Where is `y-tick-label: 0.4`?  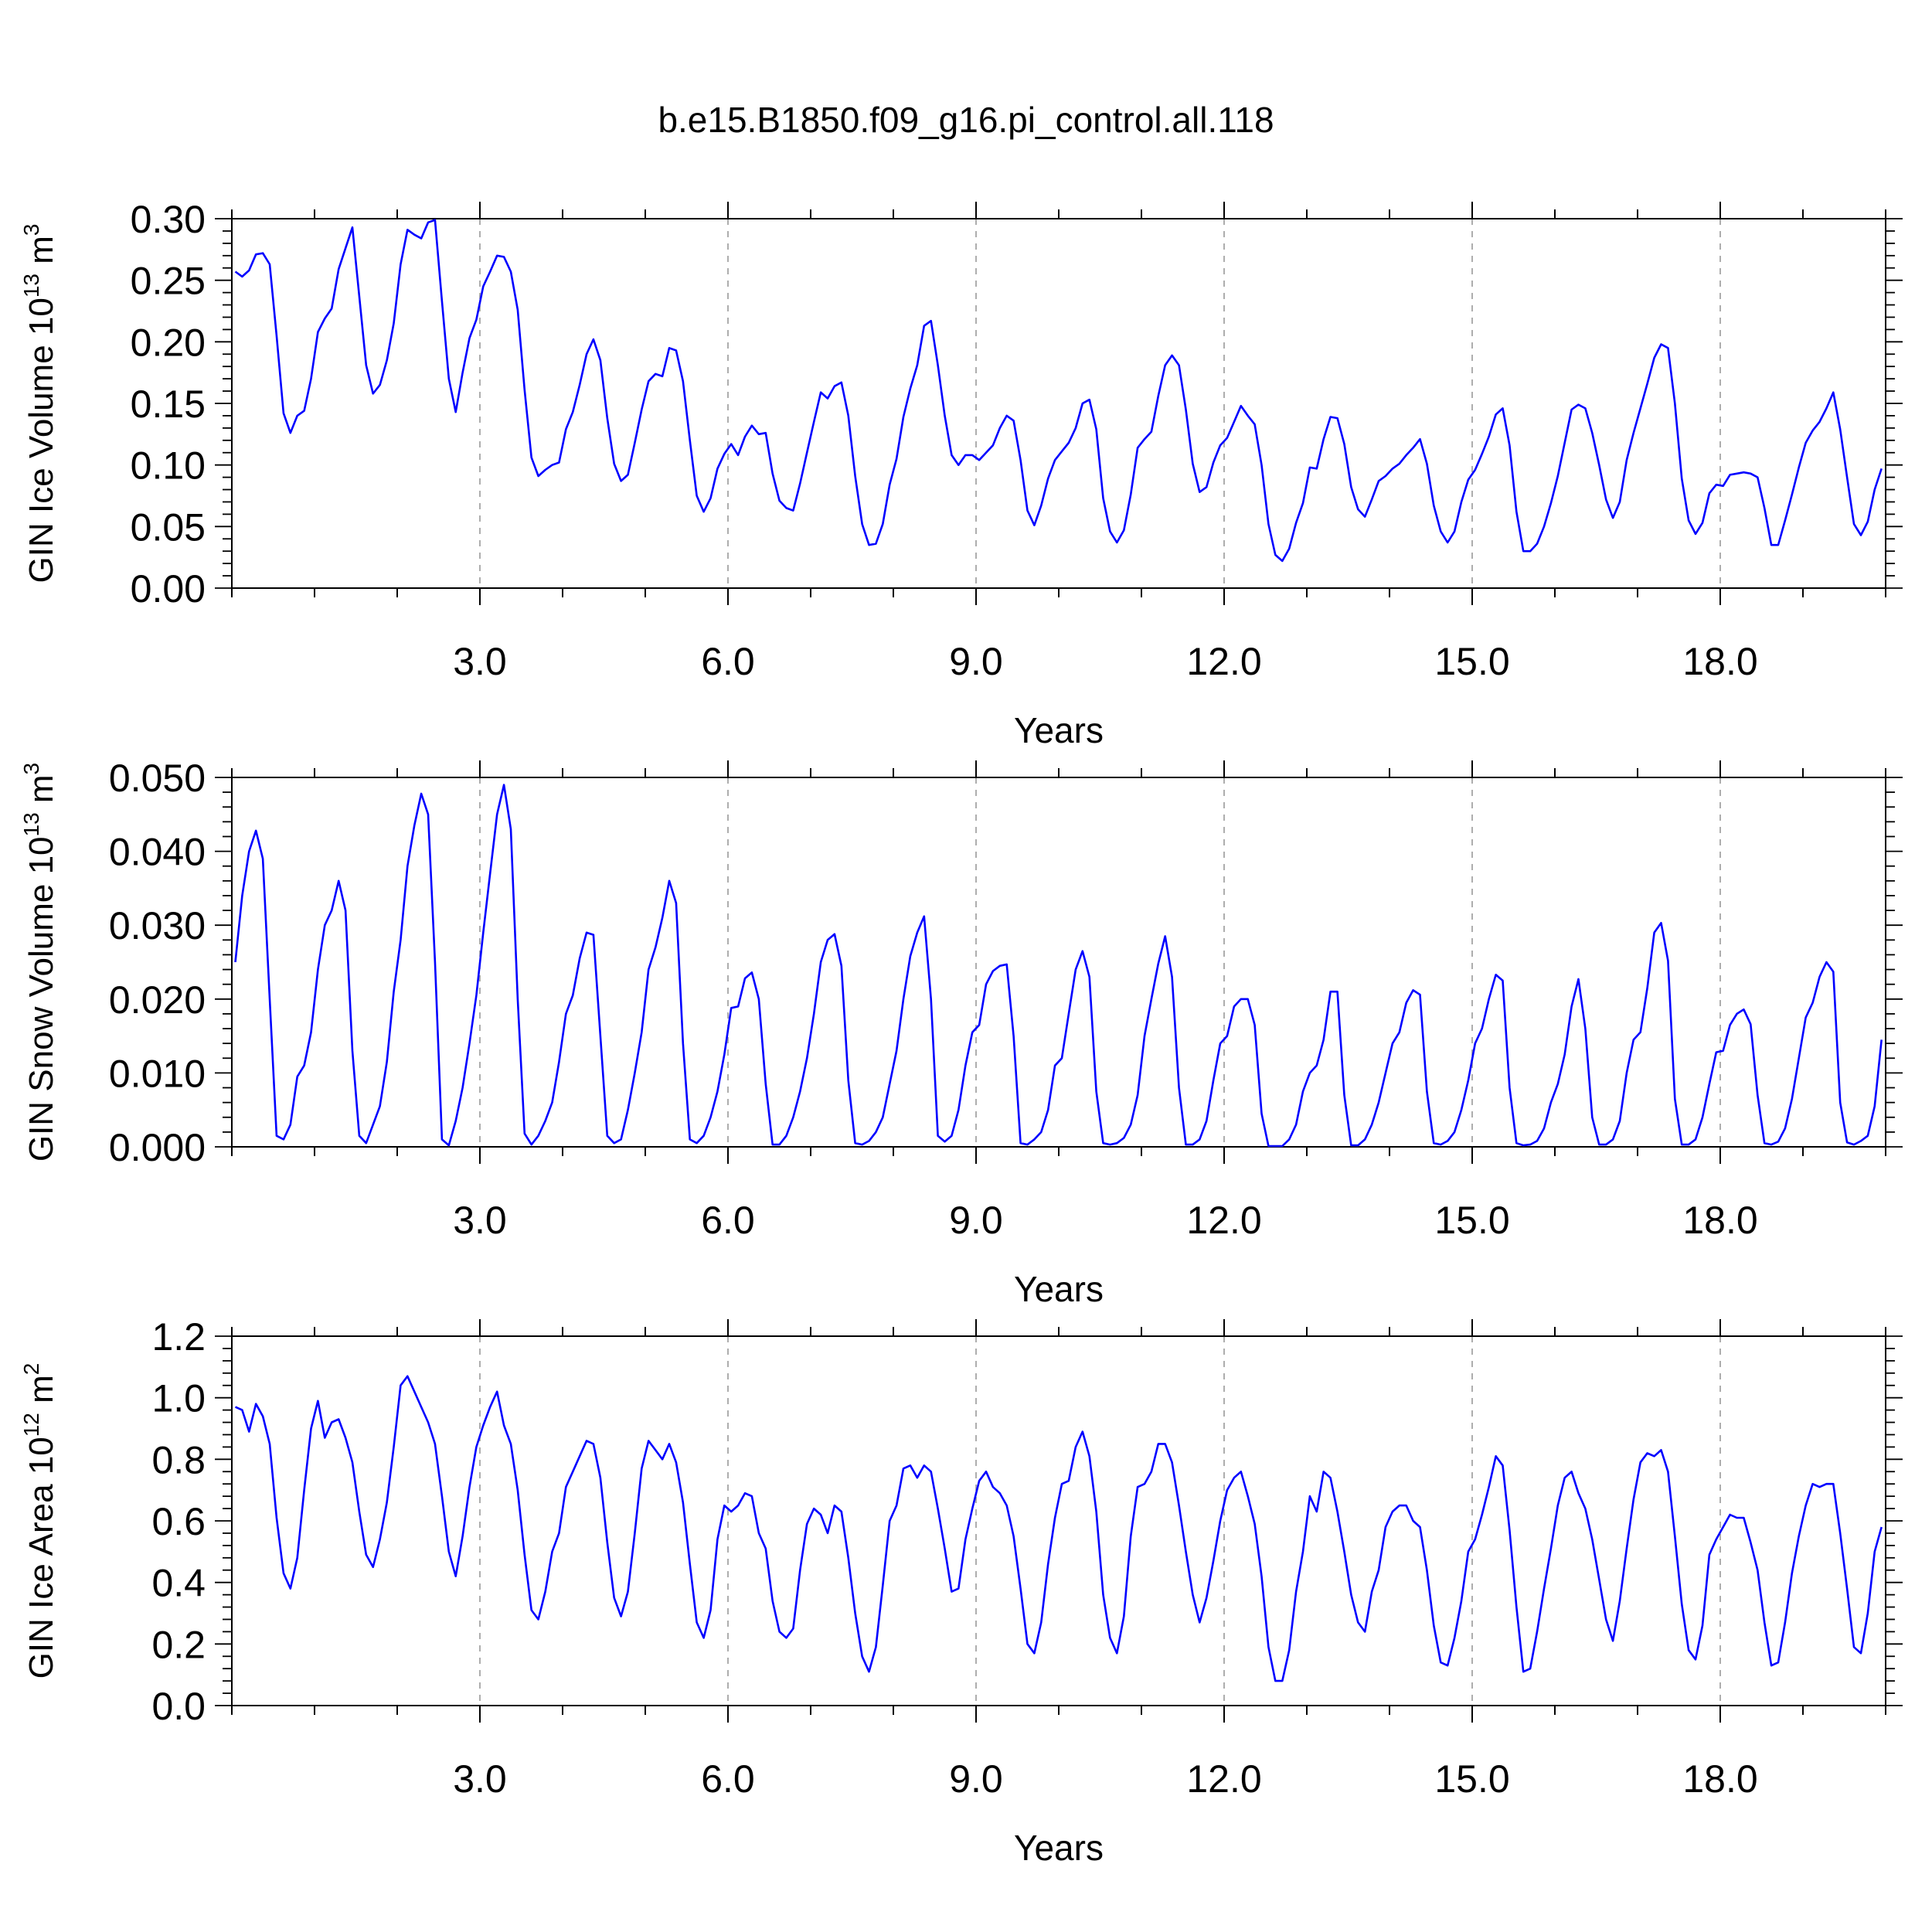
y-tick-label: 0.4 is located at coordinates (178, 1584).